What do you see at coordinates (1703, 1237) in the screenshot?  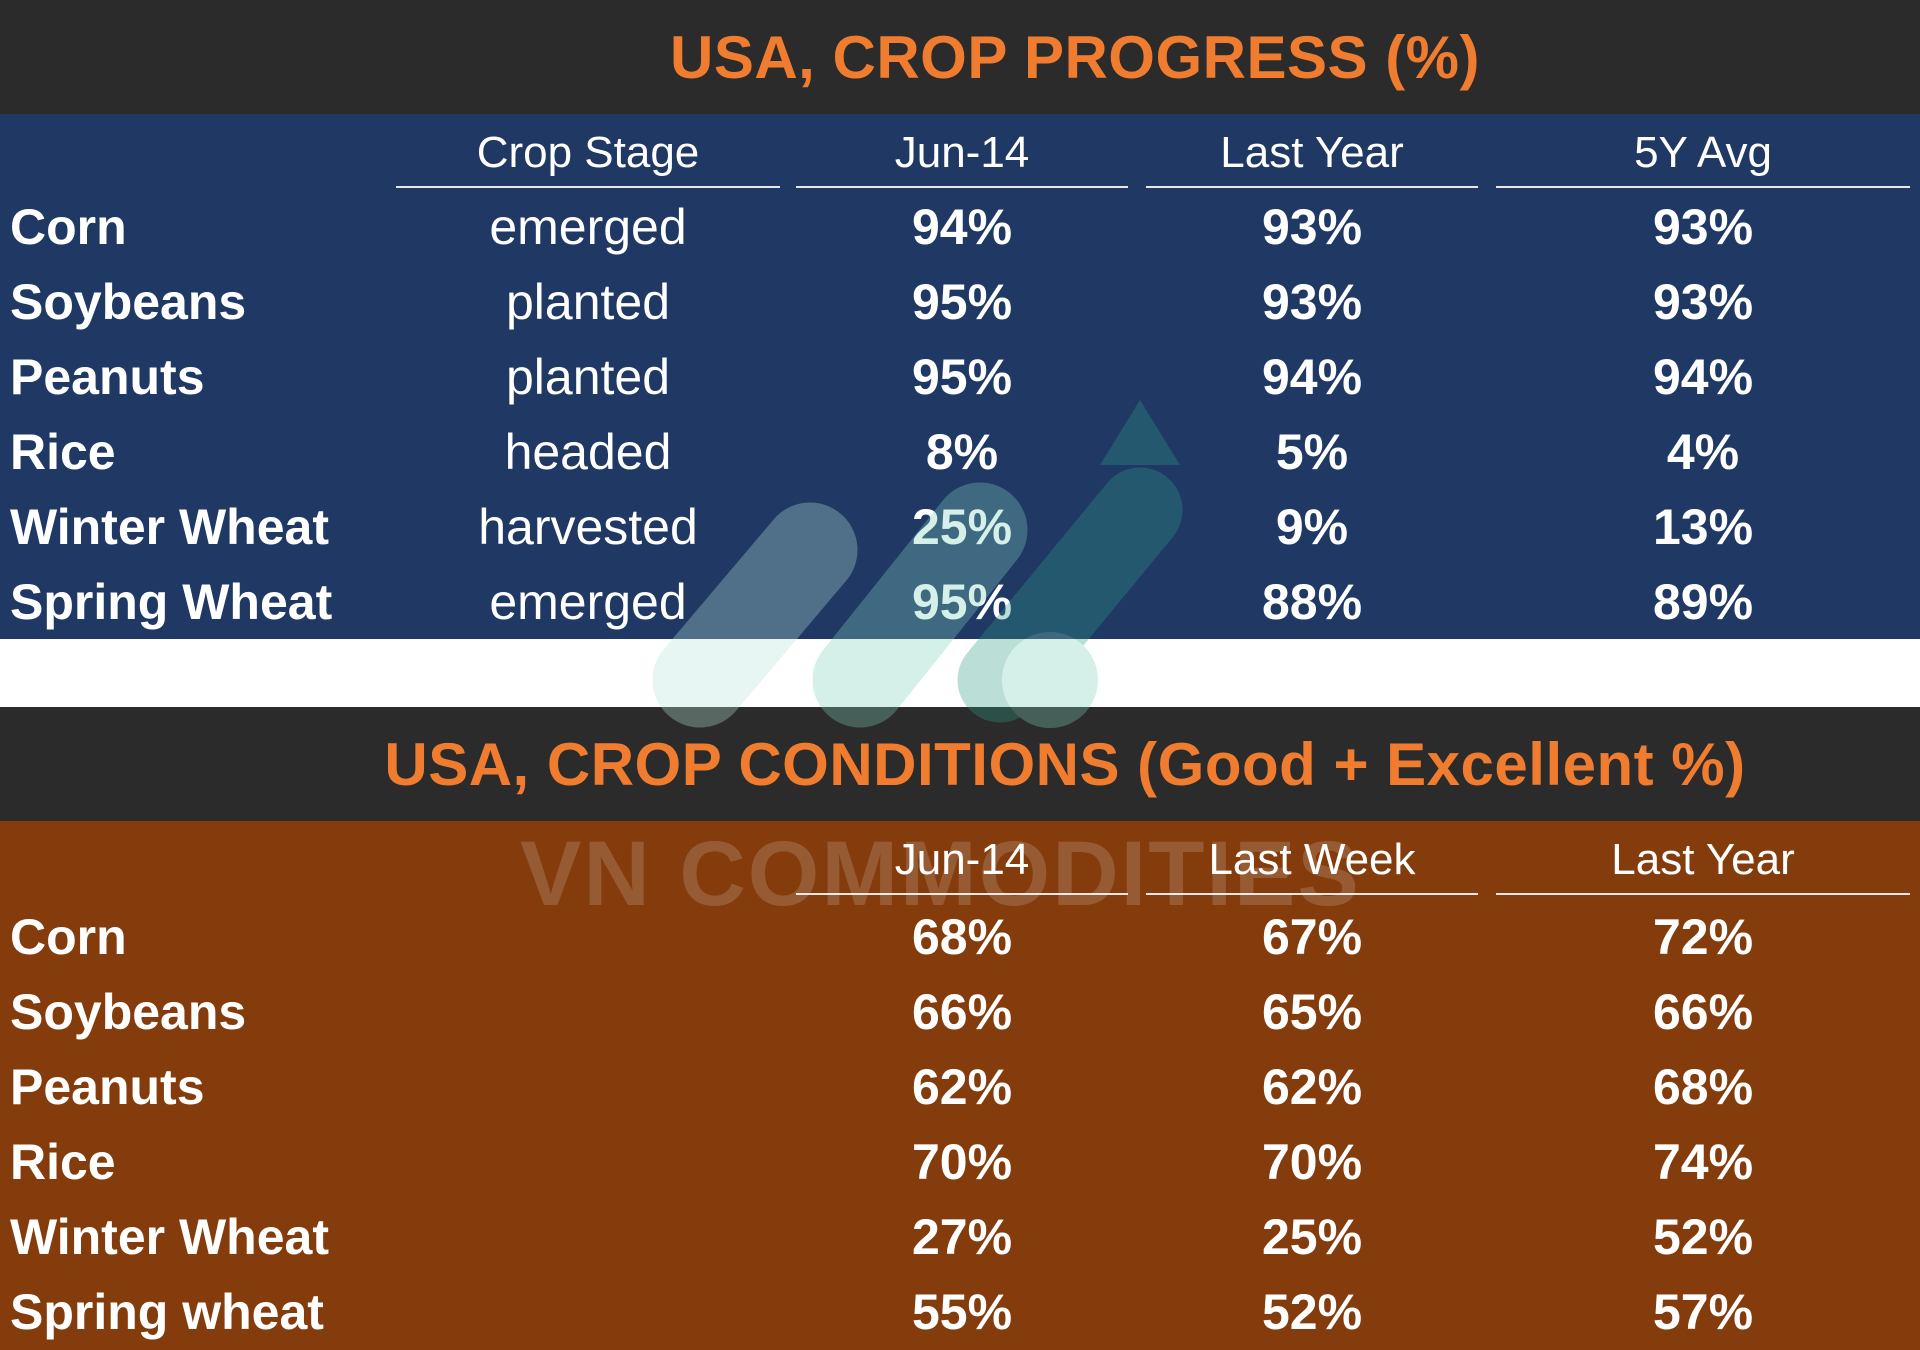 I see `conditions-last-year-value: 52%` at bounding box center [1703, 1237].